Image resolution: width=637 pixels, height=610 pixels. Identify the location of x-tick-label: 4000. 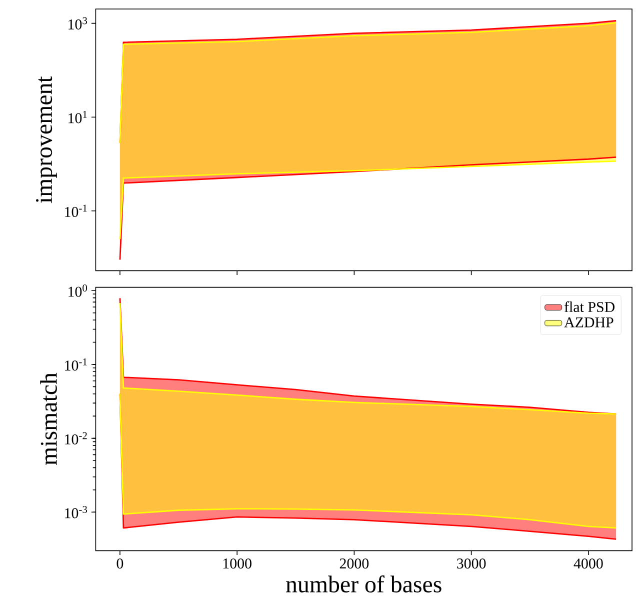
(588, 563).